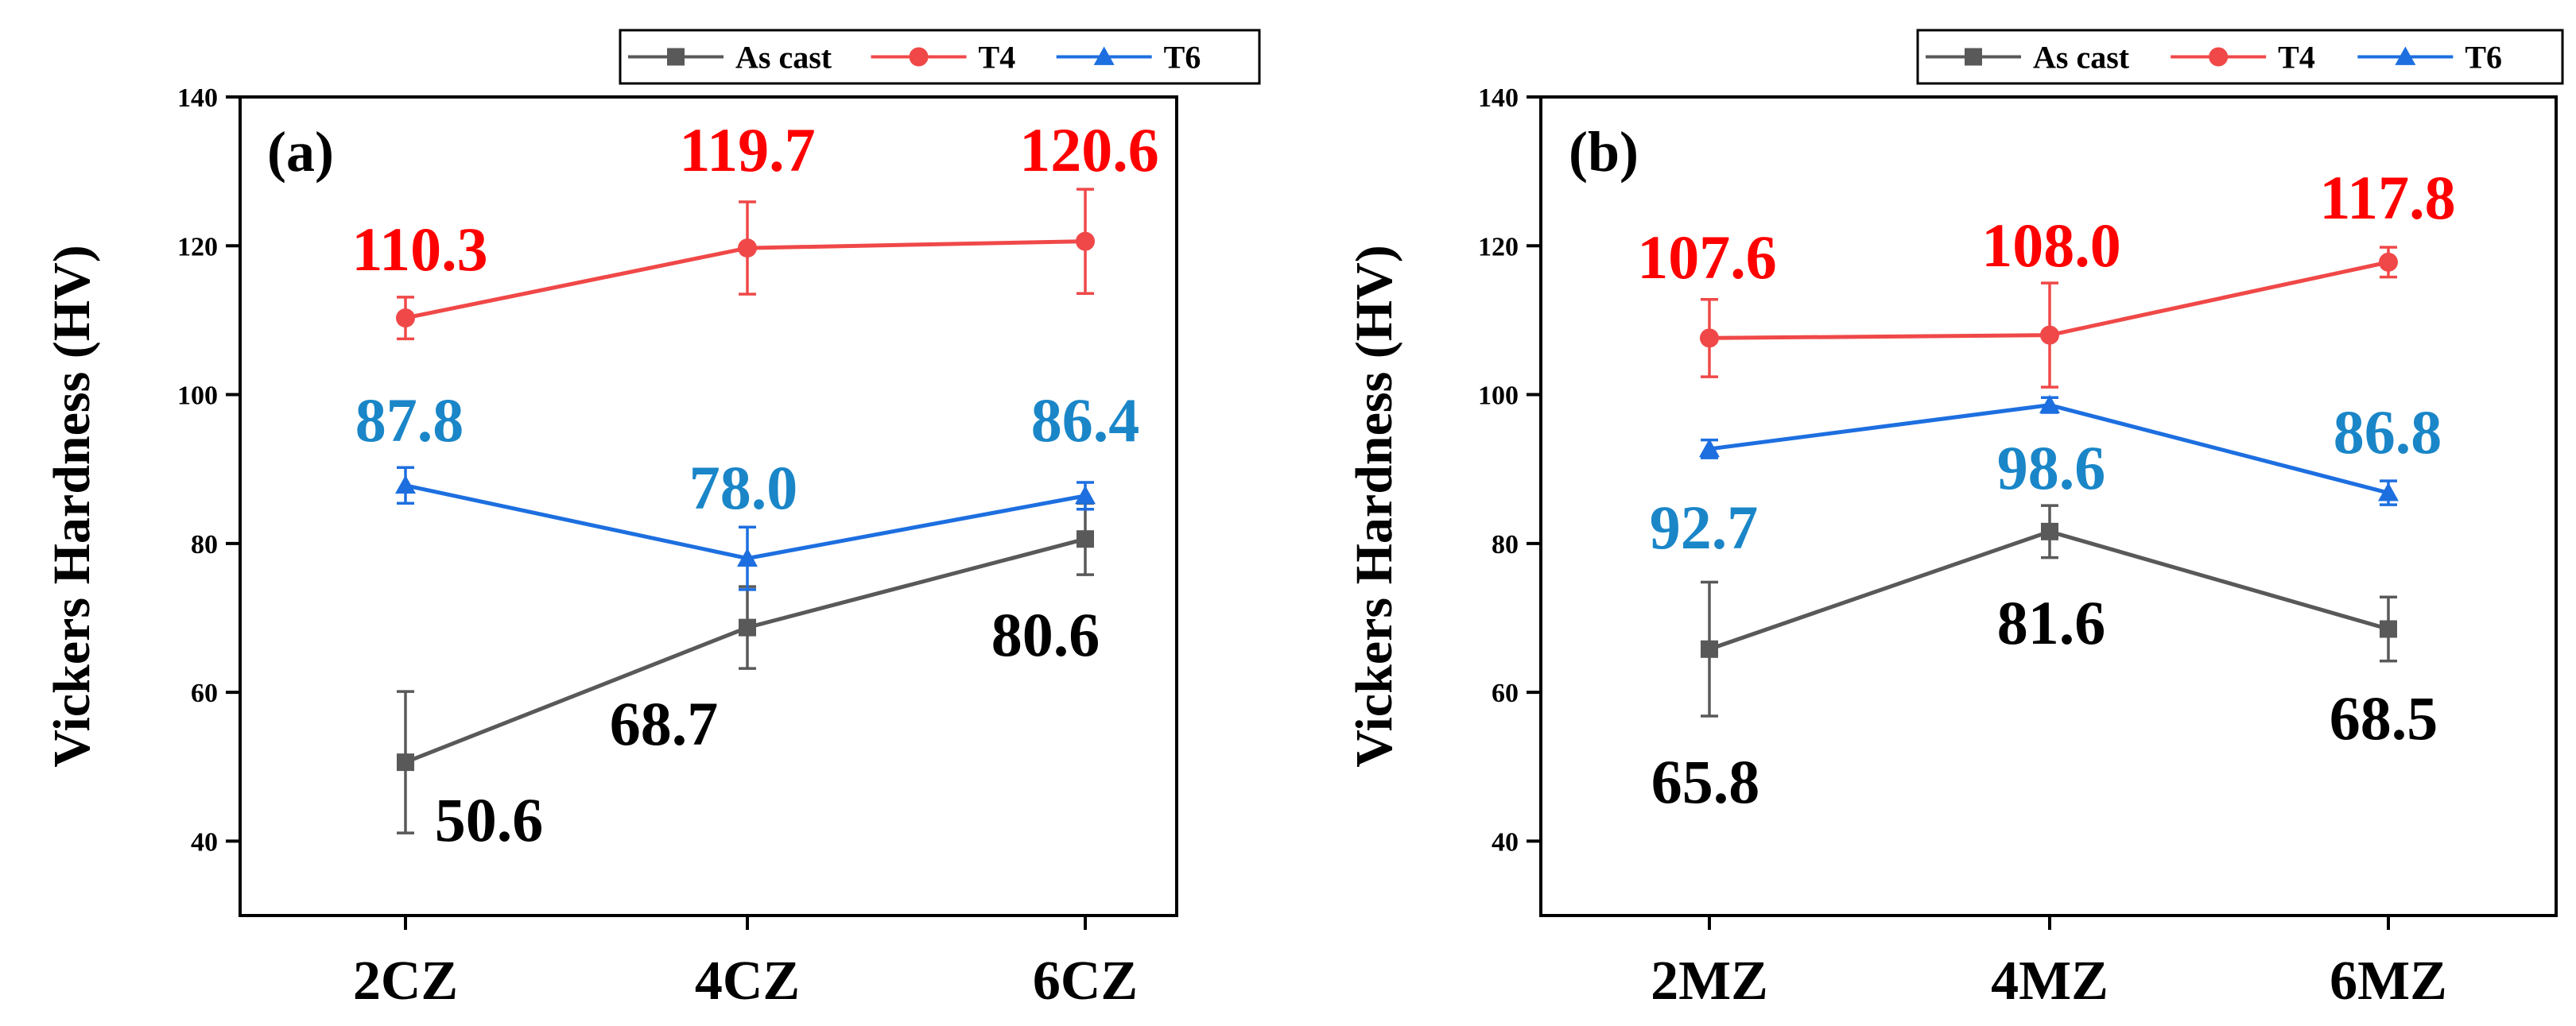 The image size is (2576, 1026). What do you see at coordinates (2389, 981) in the screenshot?
I see `x-tick-label: 6MZ` at bounding box center [2389, 981].